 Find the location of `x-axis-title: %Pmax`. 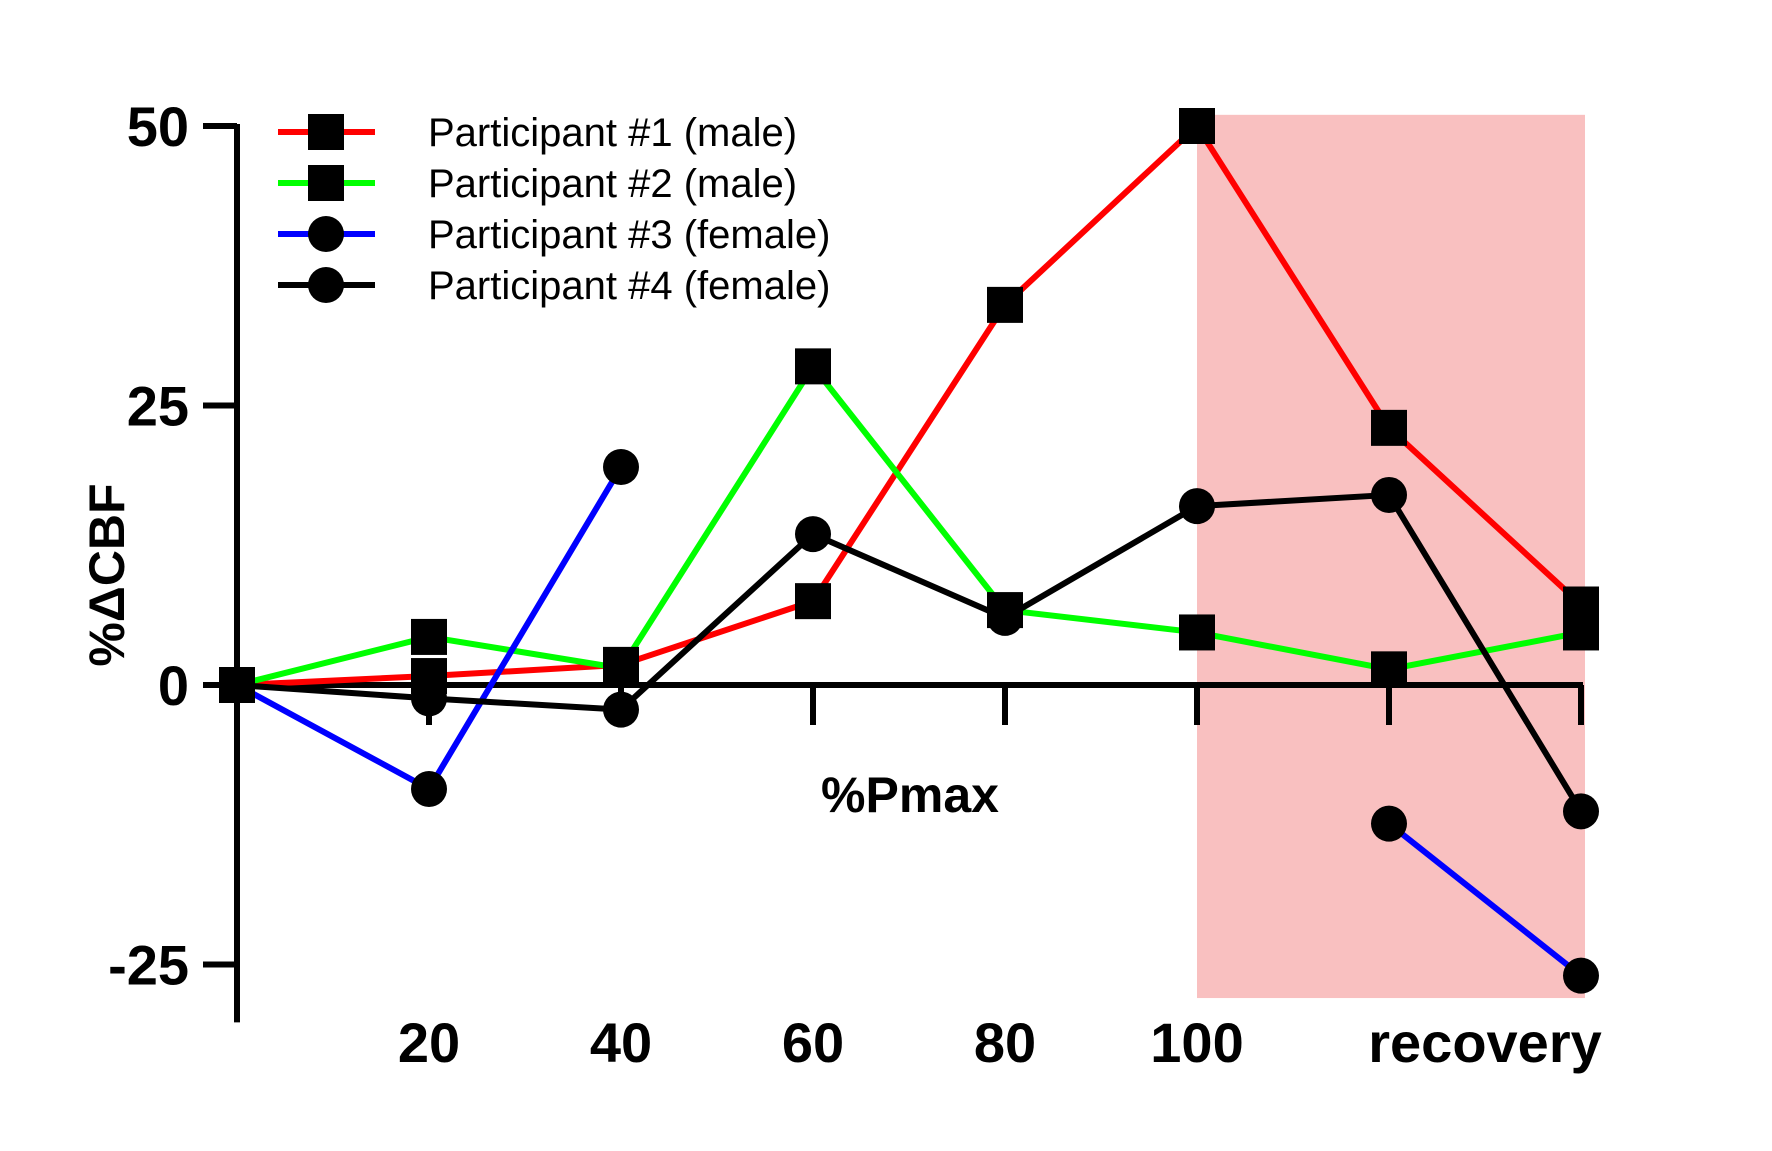

x-axis-title: %Pmax is located at coordinates (910, 795).